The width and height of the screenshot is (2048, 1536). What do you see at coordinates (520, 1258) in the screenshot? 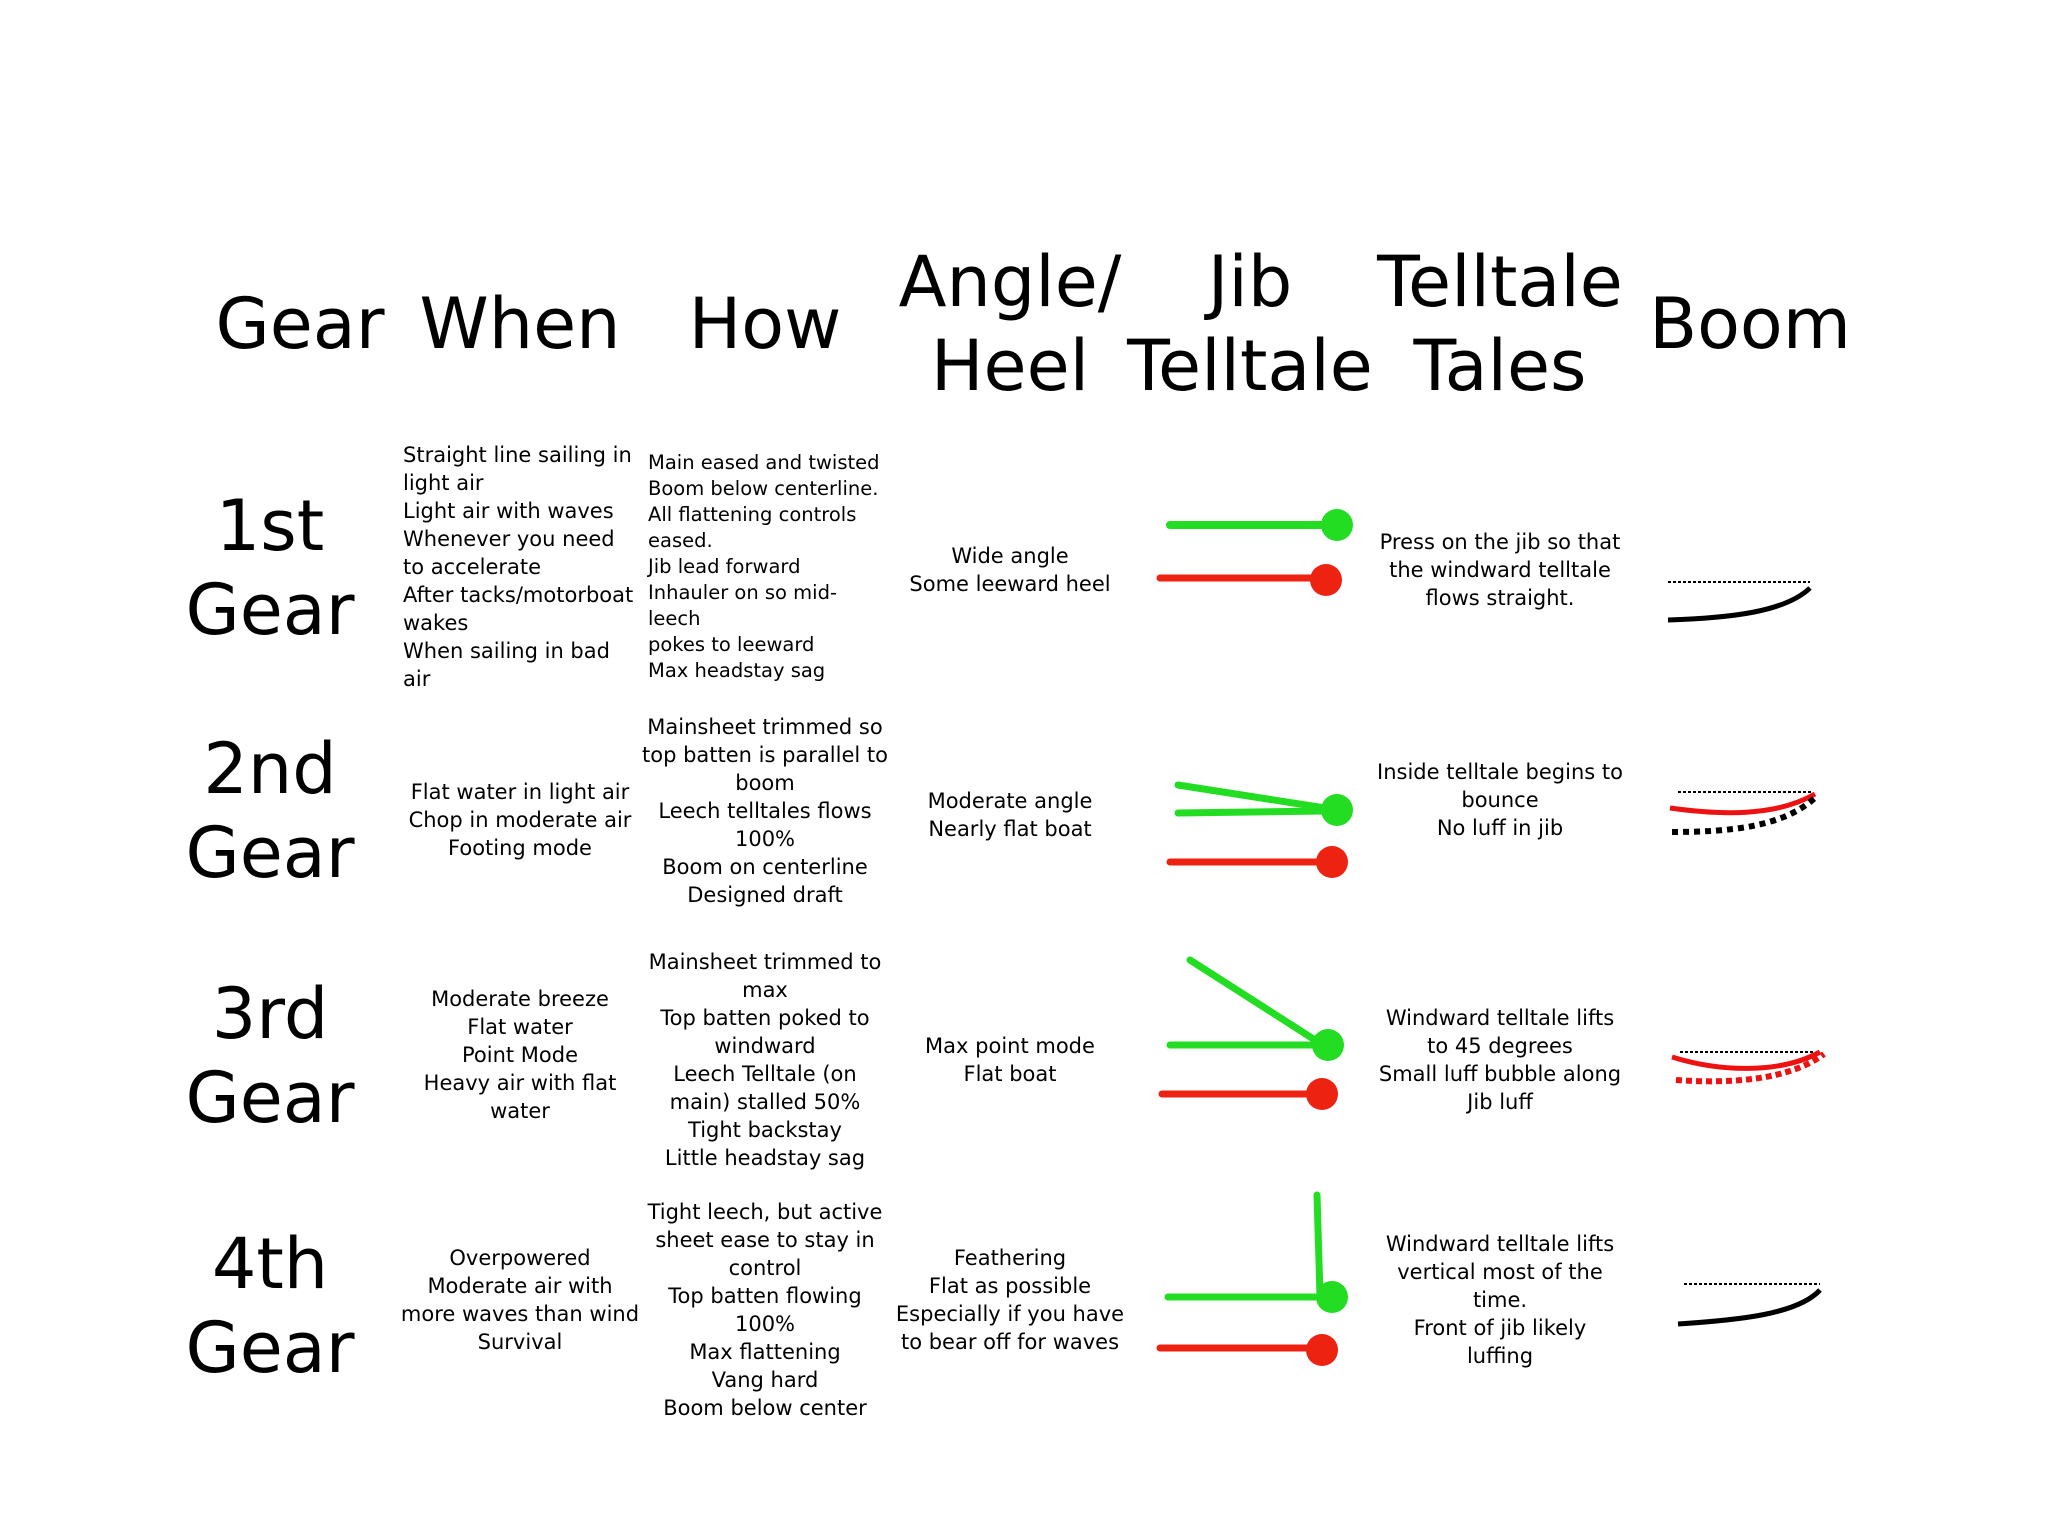
I see `text-line: Overpowered` at bounding box center [520, 1258].